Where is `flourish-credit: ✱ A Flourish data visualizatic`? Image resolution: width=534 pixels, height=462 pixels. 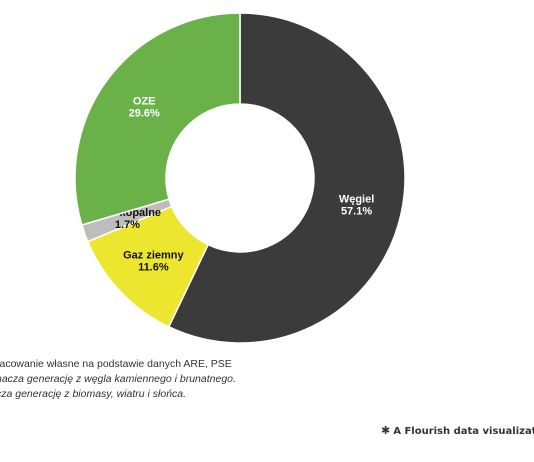 flourish-credit: ✱ A Flourish data visualizatic is located at coordinates (457, 430).